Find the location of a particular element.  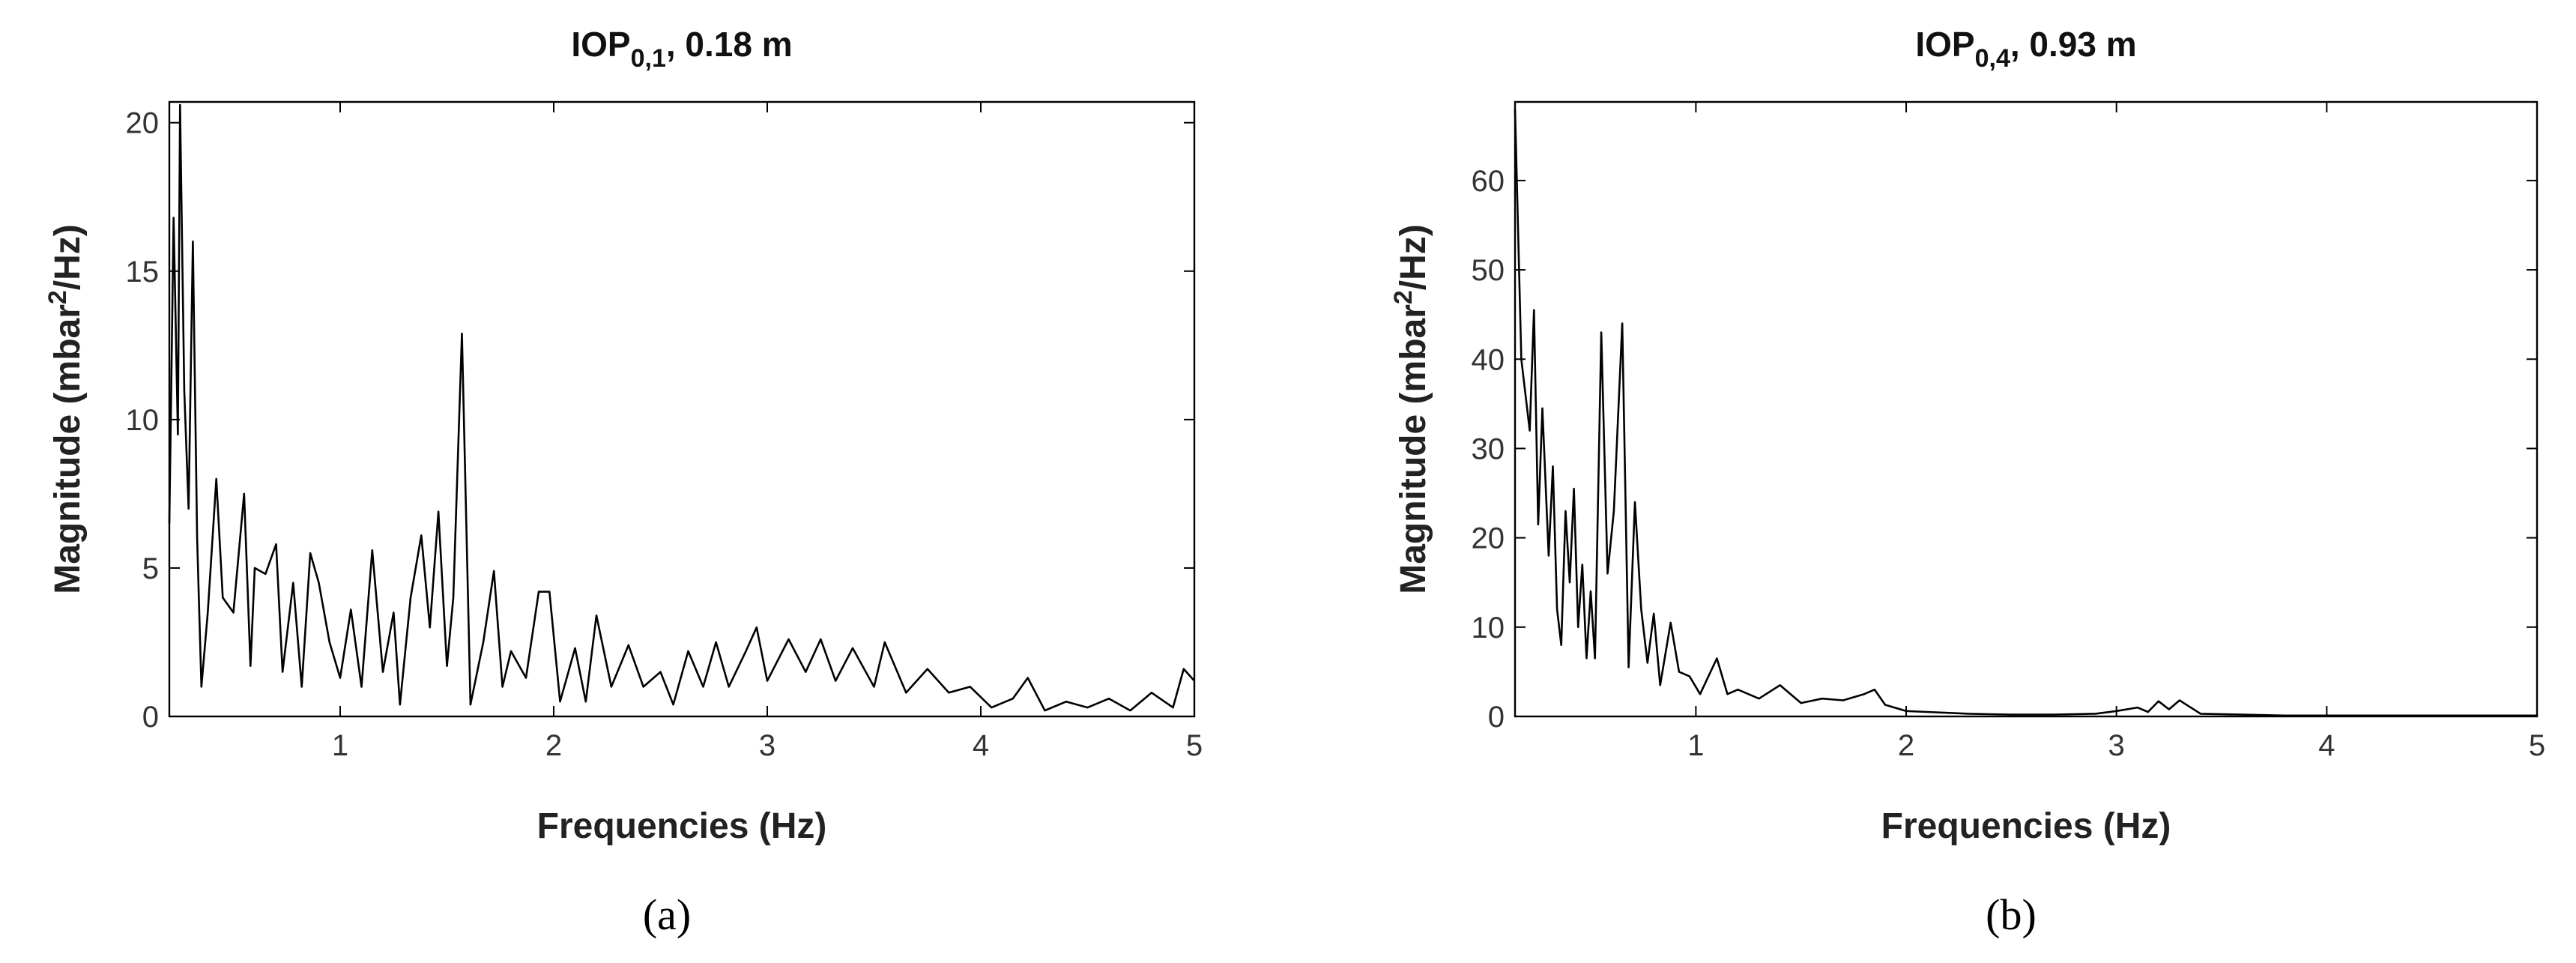

y-tick-label: 60 is located at coordinates (1488, 181).